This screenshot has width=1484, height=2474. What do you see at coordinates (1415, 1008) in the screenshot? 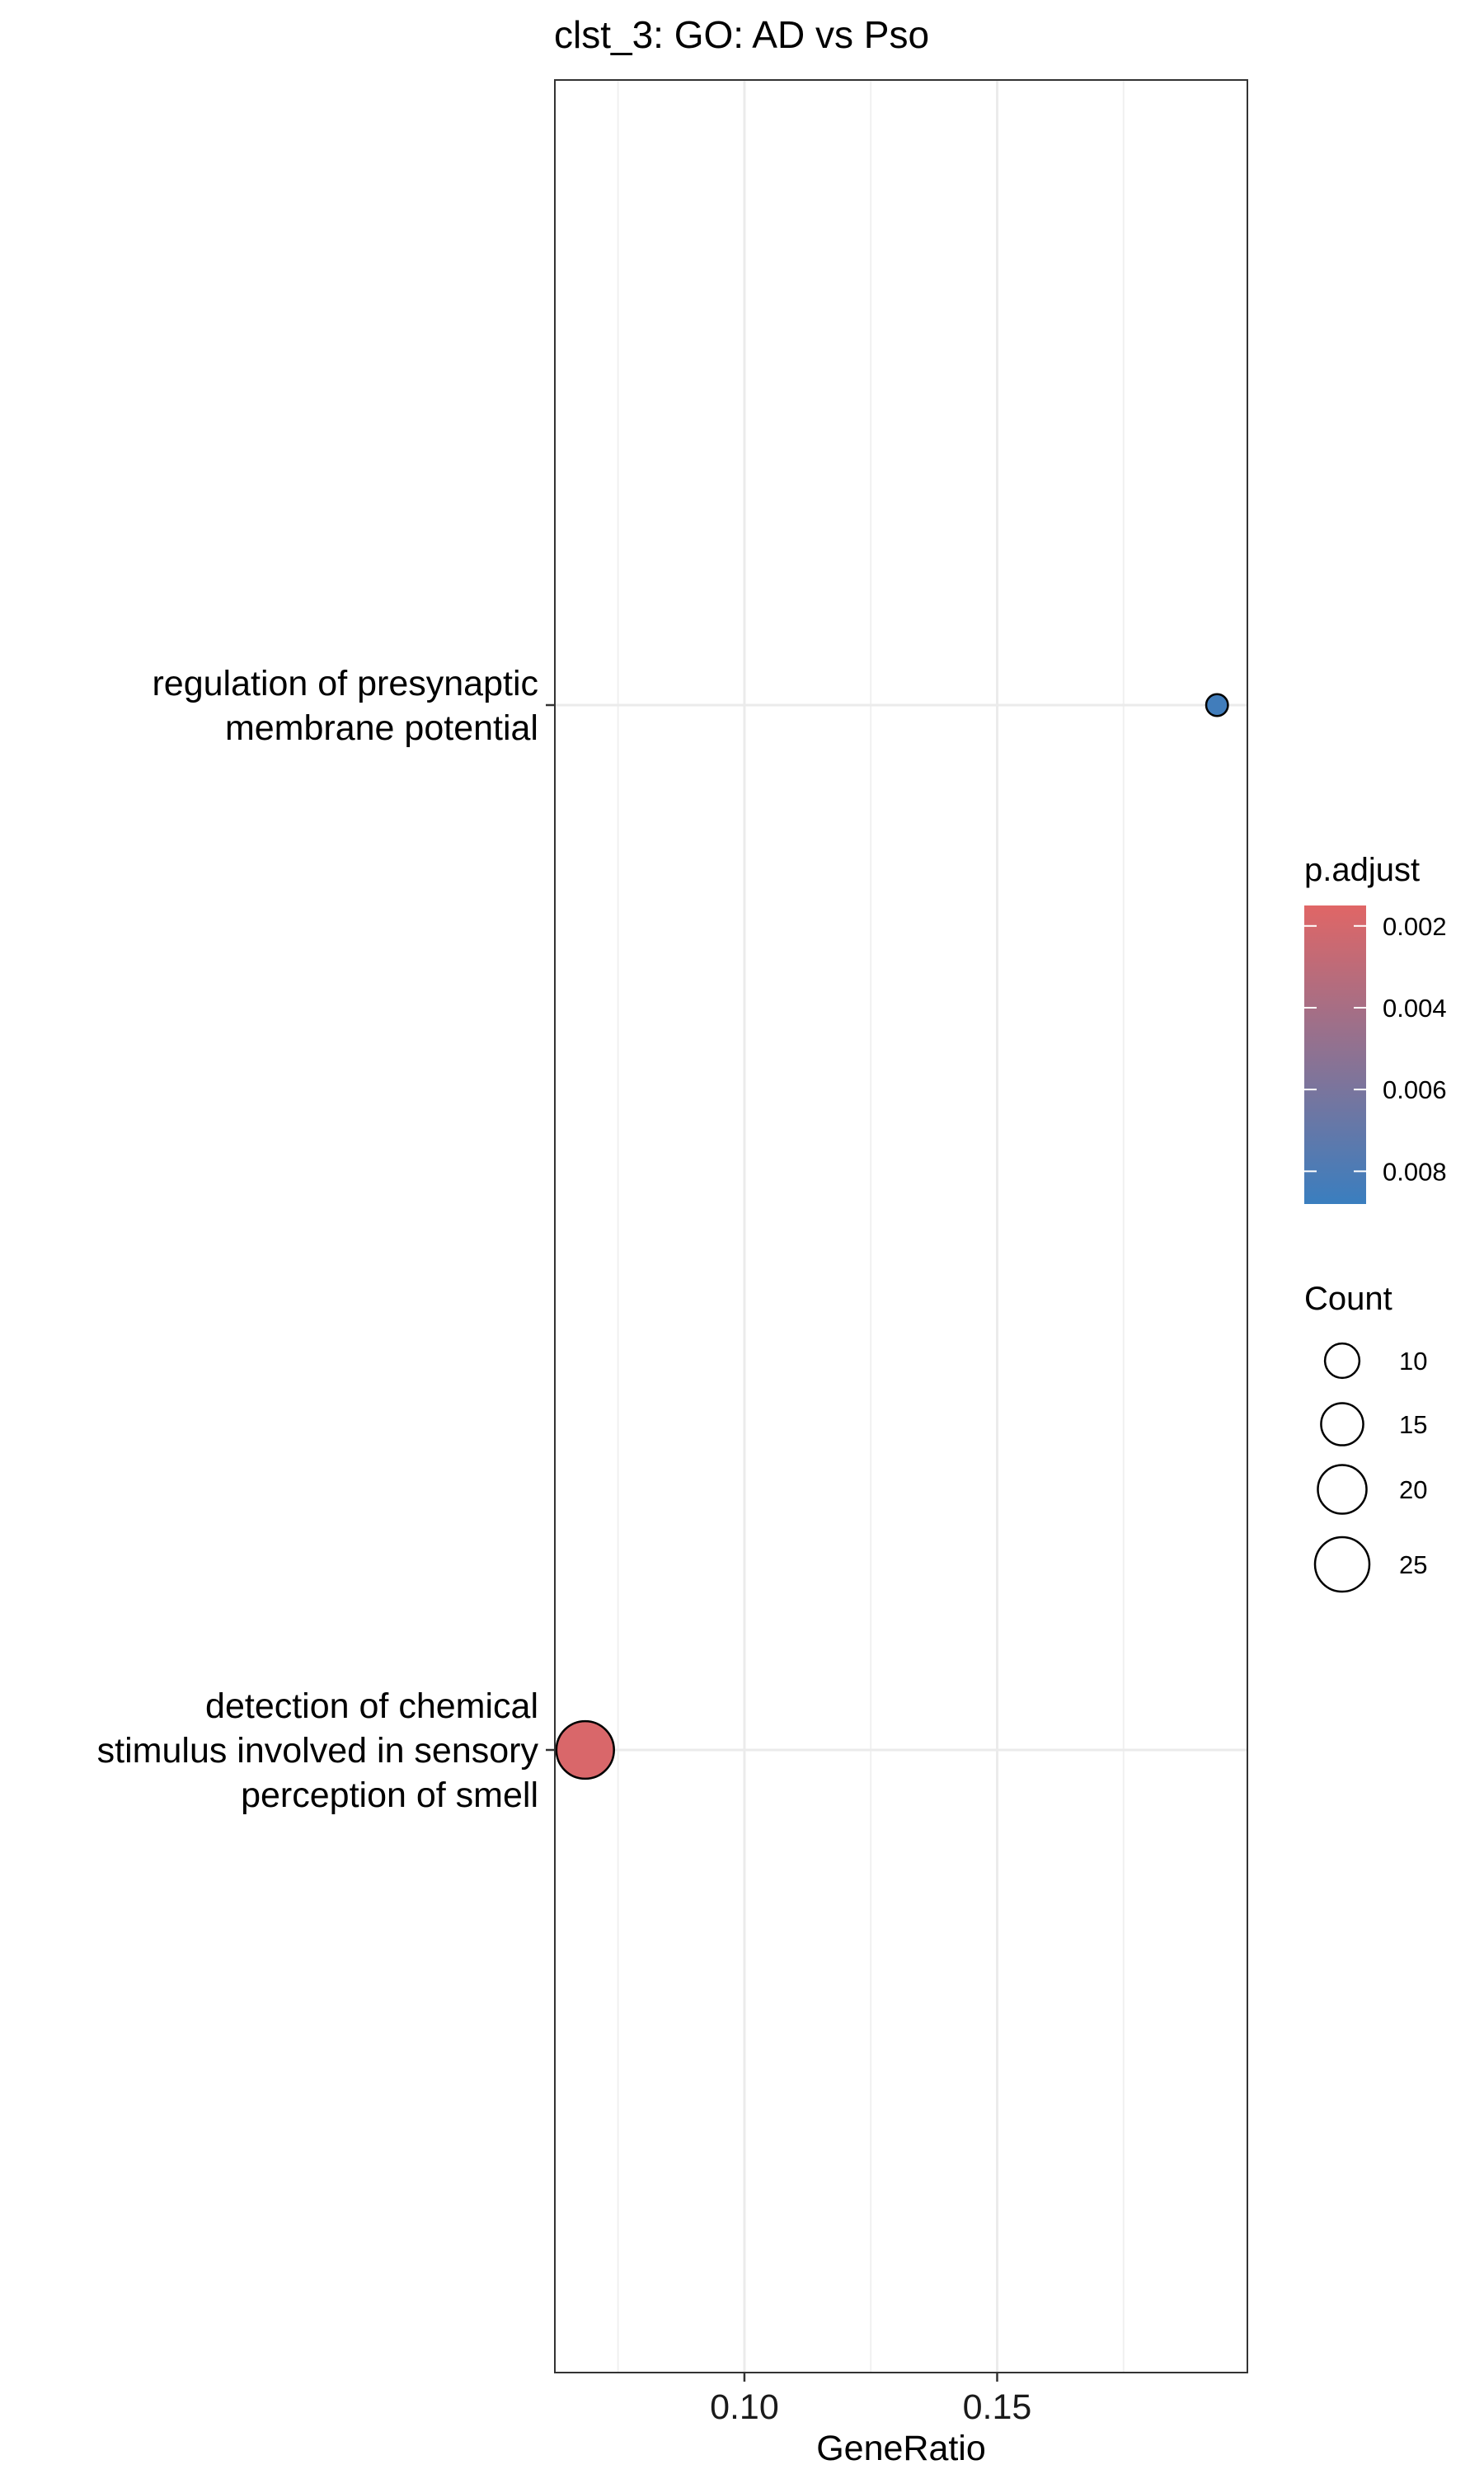
I see `color-legend-label-1: 0.004` at bounding box center [1415, 1008].